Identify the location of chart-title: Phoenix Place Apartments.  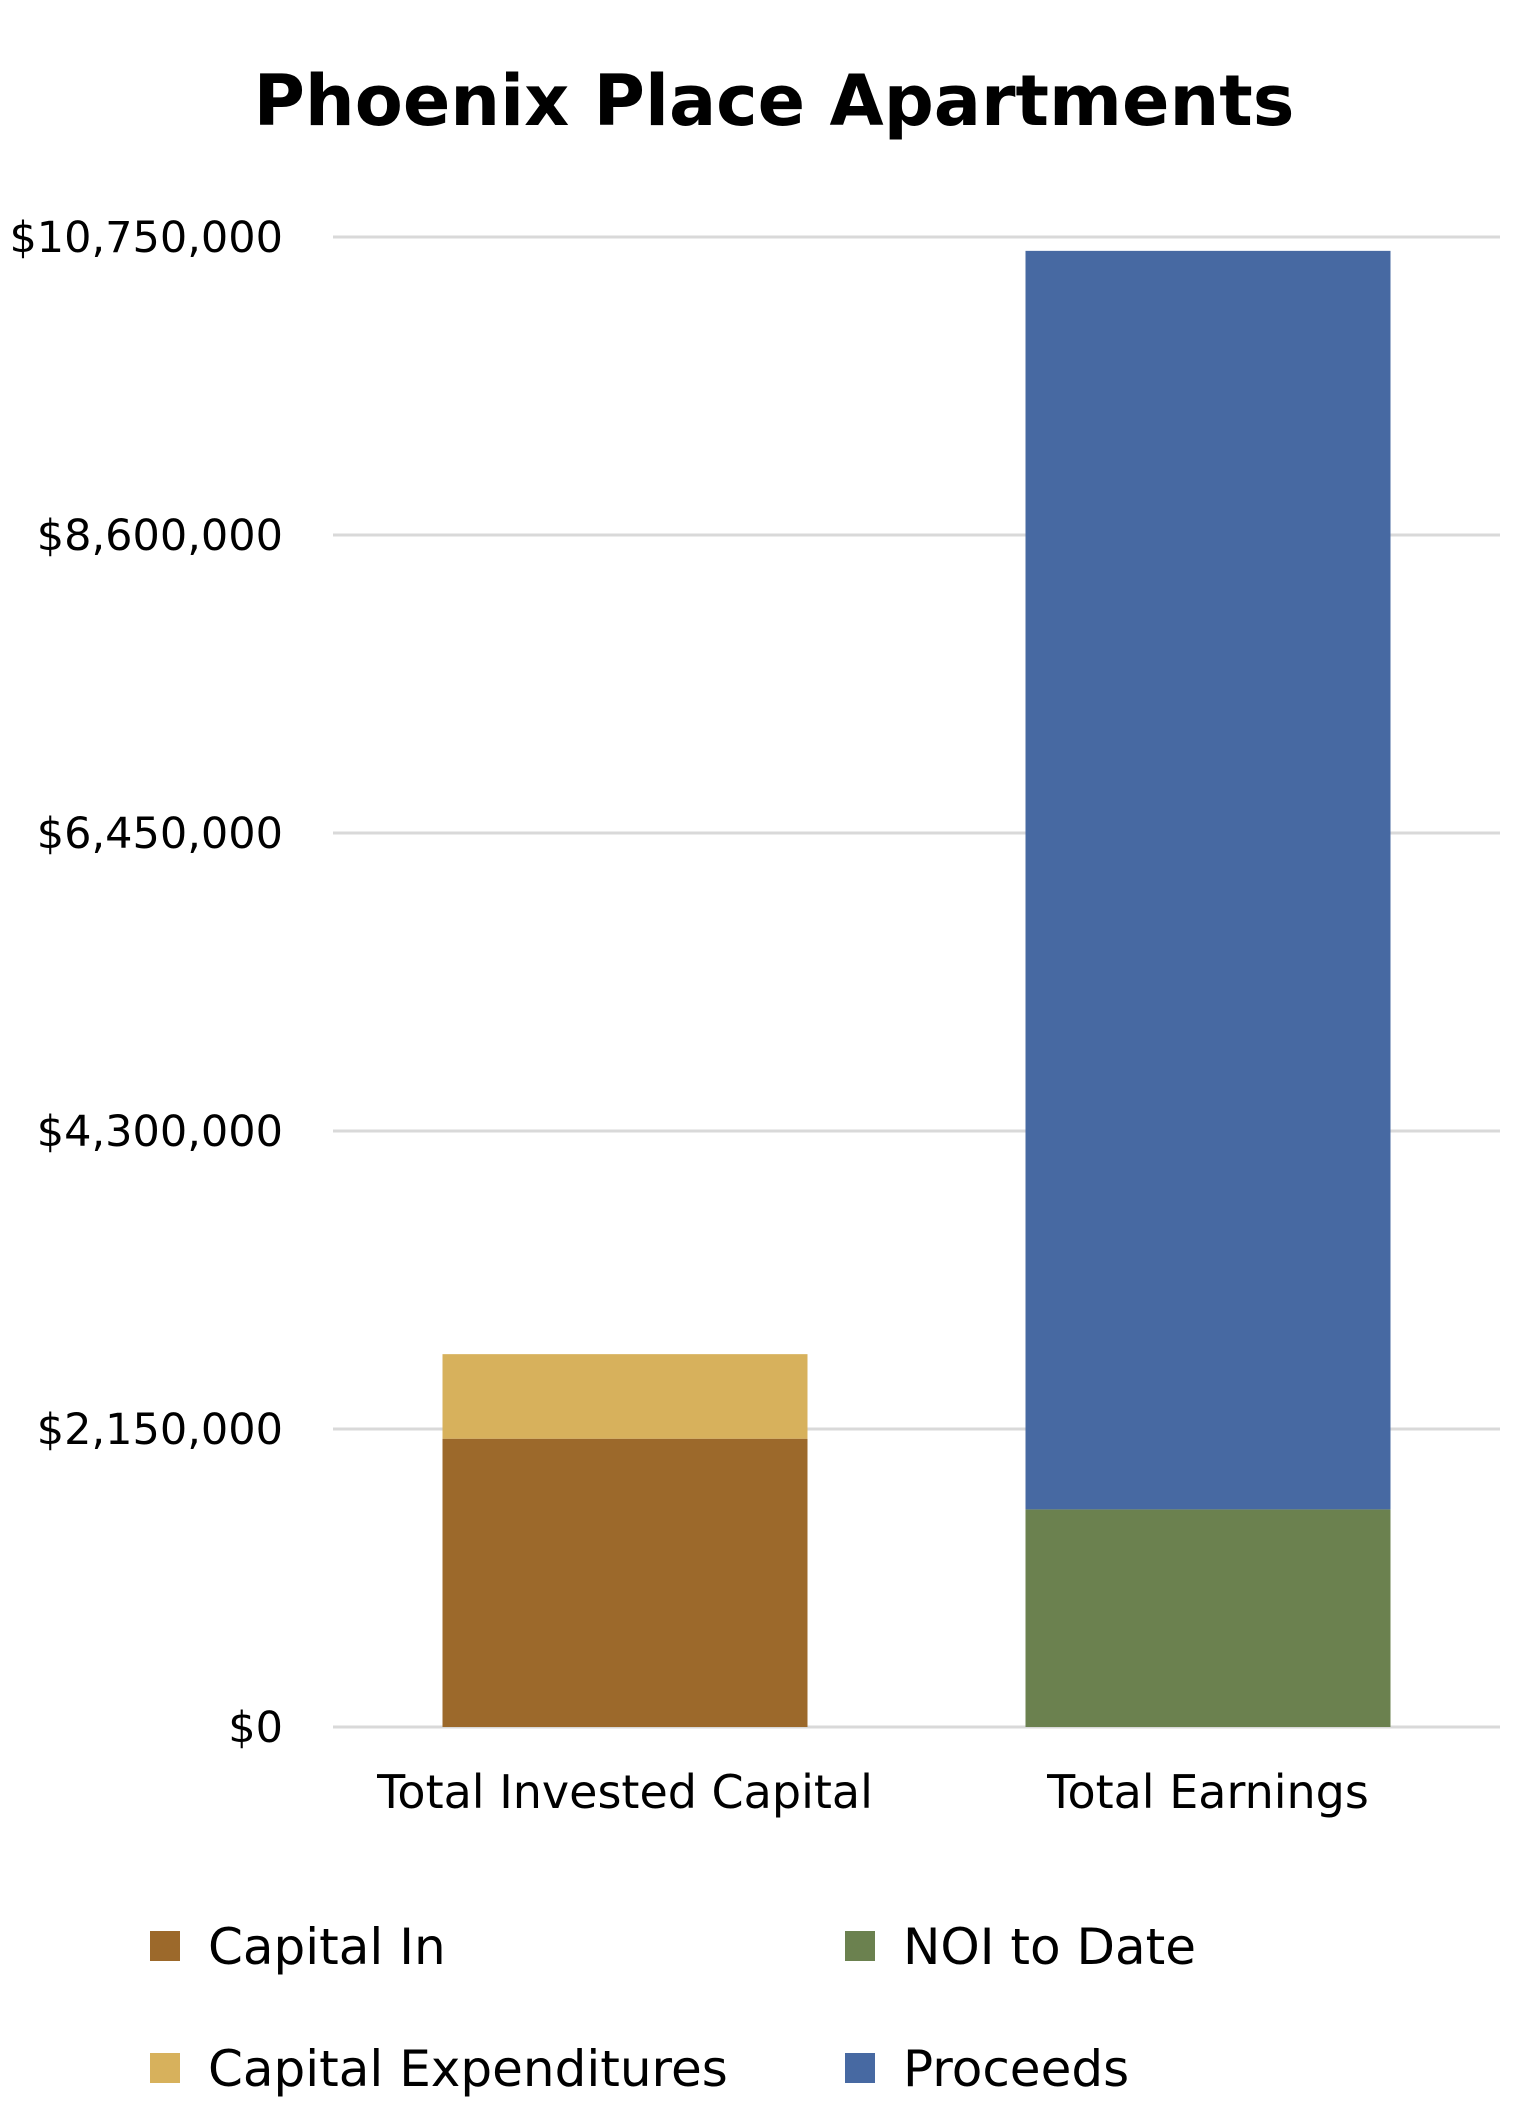
(774, 101).